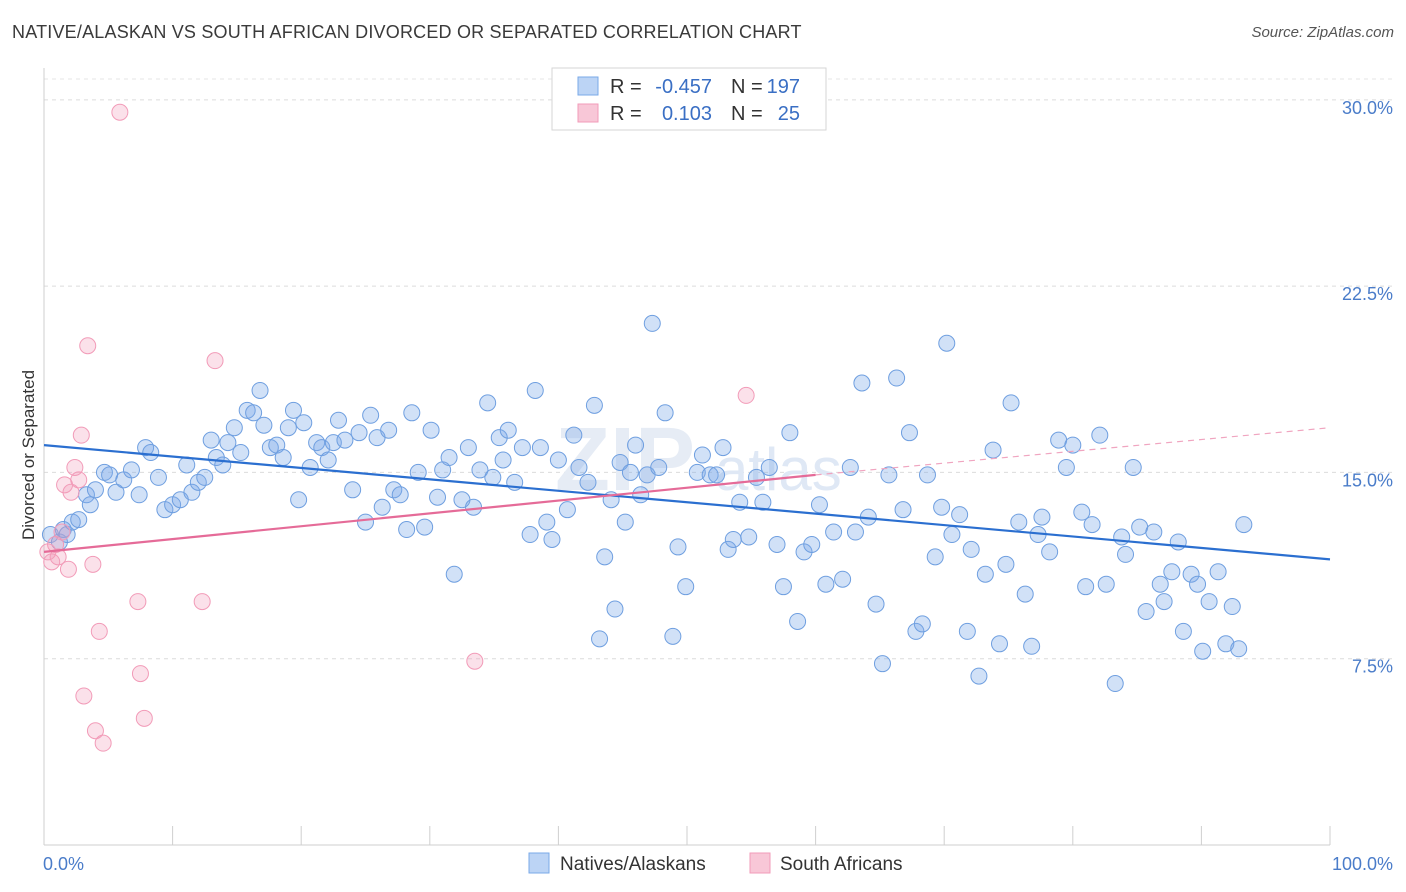 The height and width of the screenshot is (892, 1406). What do you see at coordinates (789, 114) in the screenshot?
I see `legend-n-value-2: 25` at bounding box center [789, 114].